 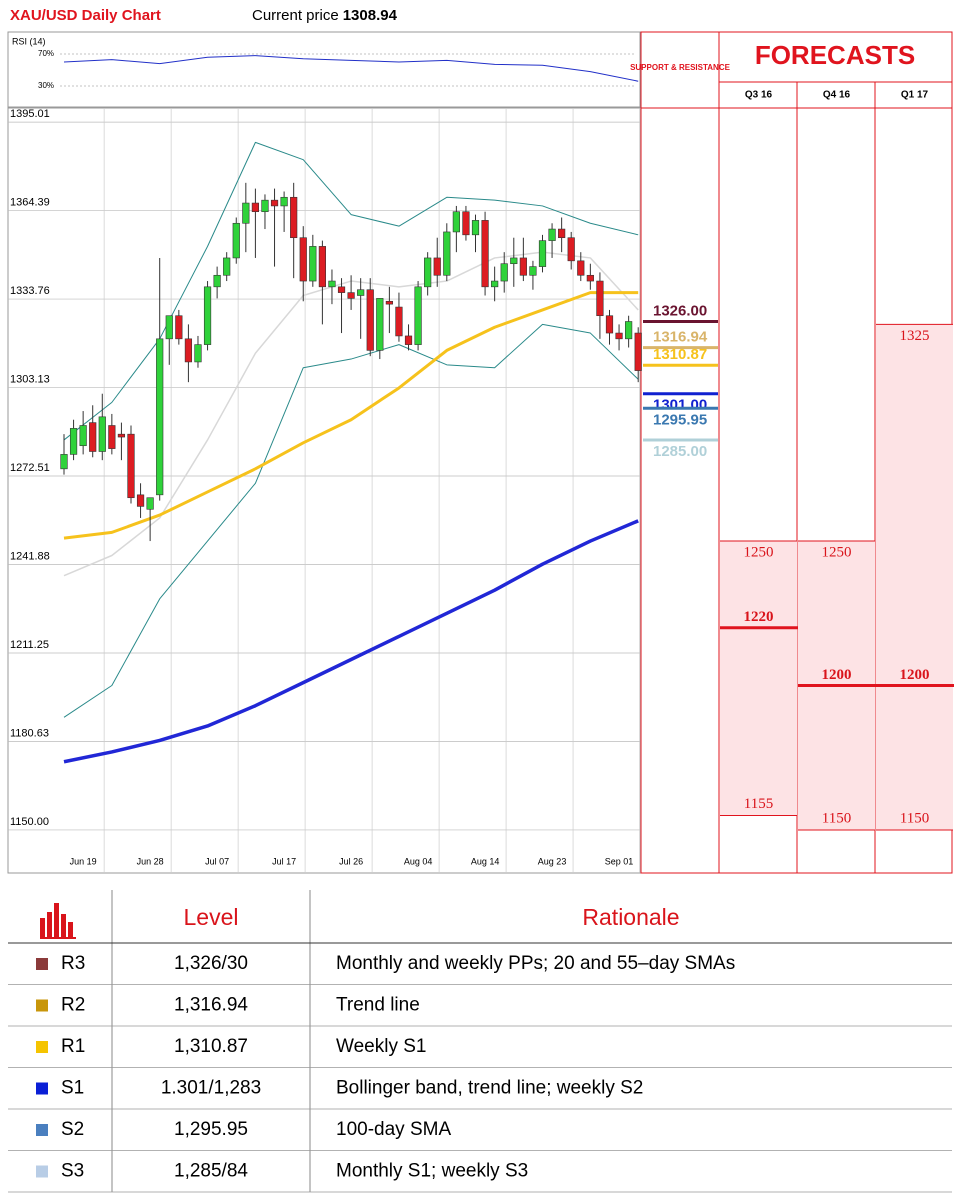 What do you see at coordinates (211, 917) in the screenshot?
I see `table-header: Level` at bounding box center [211, 917].